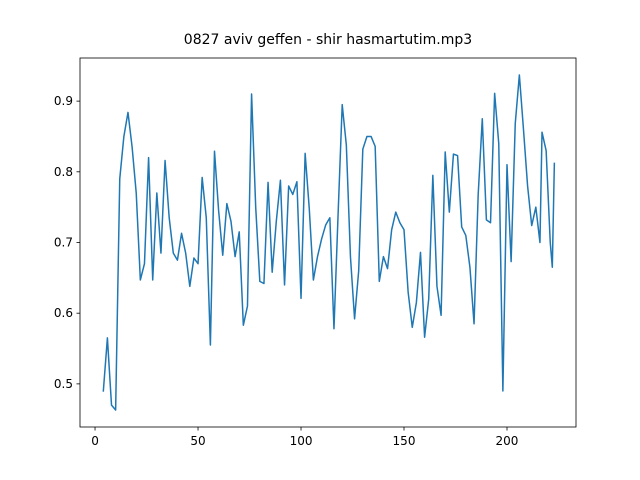 This screenshot has width=640, height=480. Describe the element at coordinates (63, 384) in the screenshot. I see `y-tick-label: 0.5` at that location.